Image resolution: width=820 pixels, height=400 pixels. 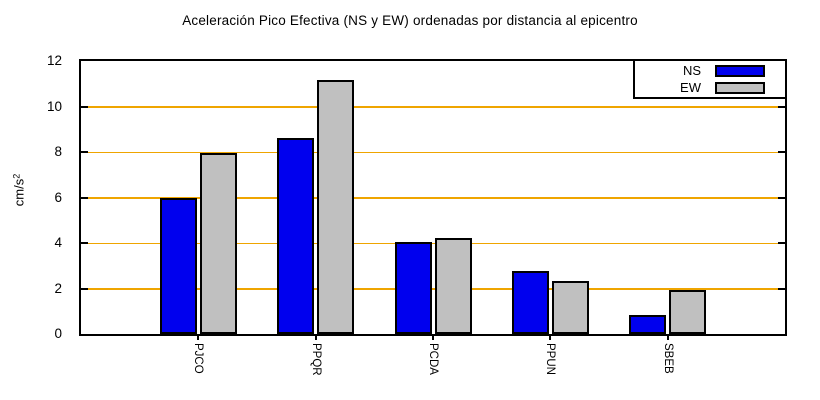 I want to click on bar-ns-sbeb, so click(x=648, y=324).